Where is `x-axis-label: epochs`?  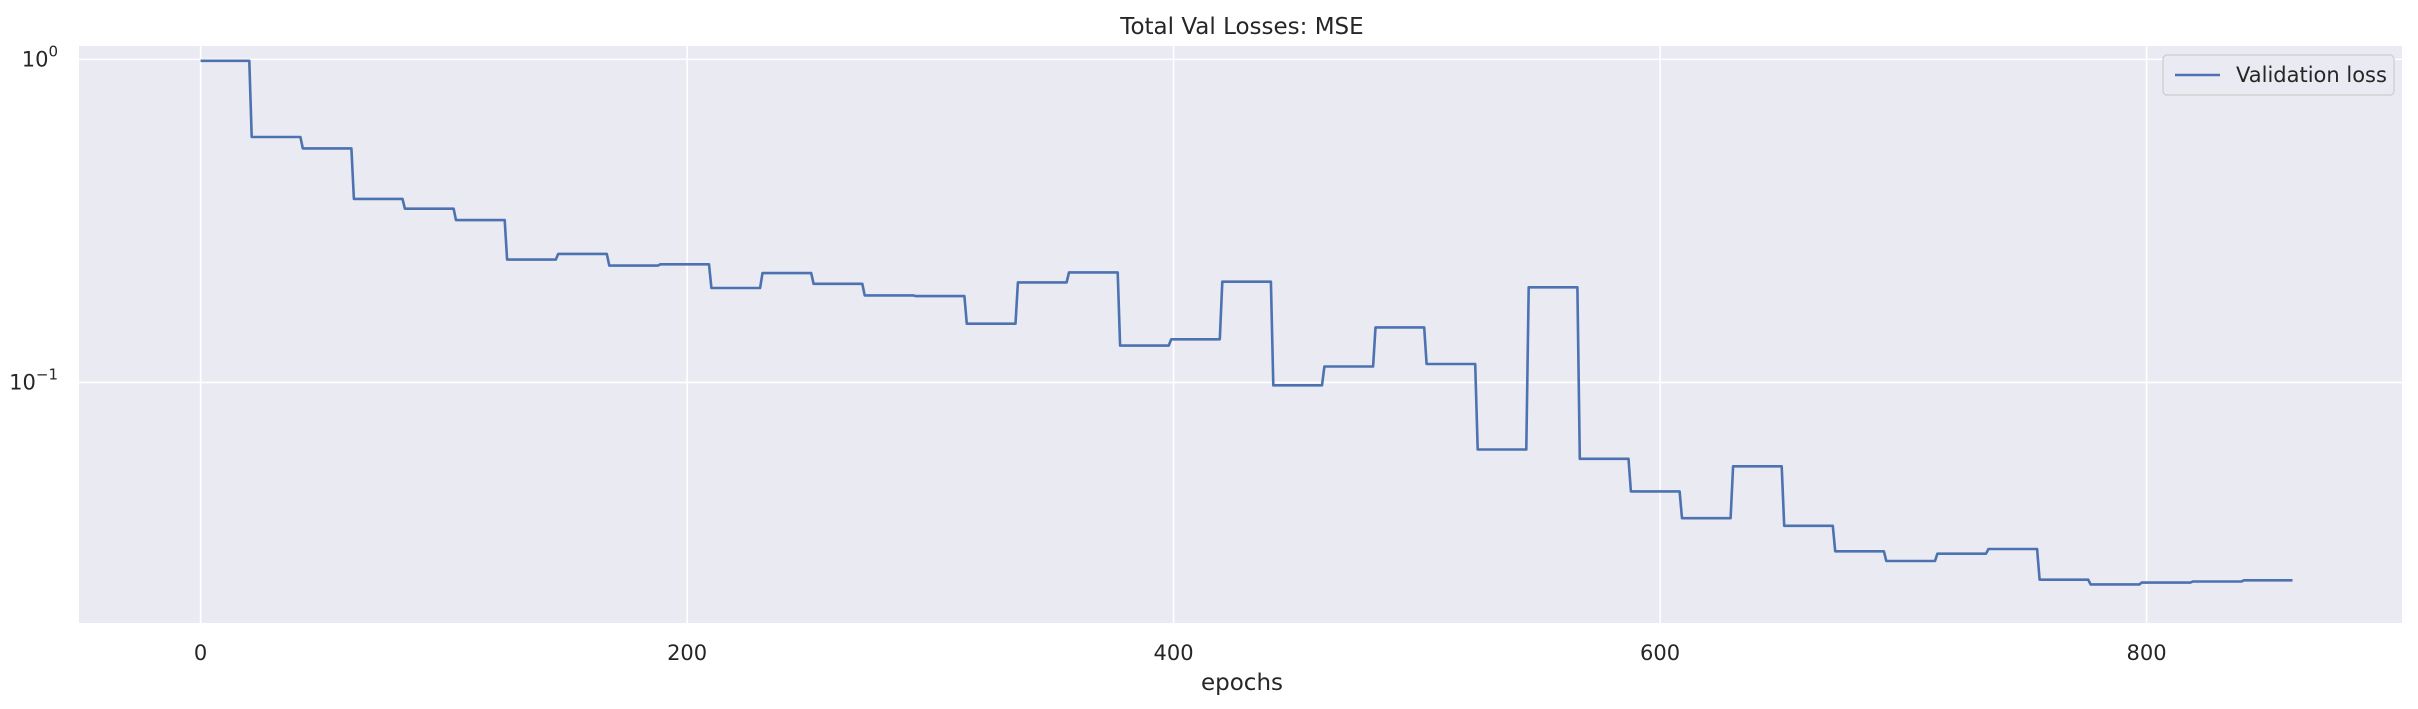
x-axis-label: epochs is located at coordinates (1242, 683).